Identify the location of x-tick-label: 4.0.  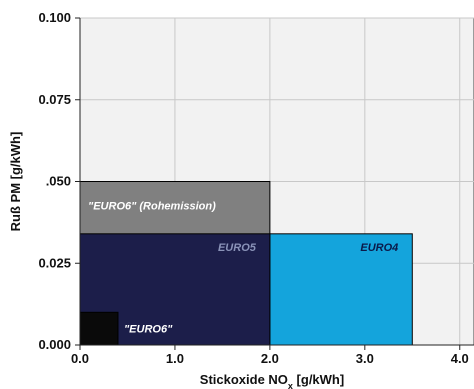
(460, 358).